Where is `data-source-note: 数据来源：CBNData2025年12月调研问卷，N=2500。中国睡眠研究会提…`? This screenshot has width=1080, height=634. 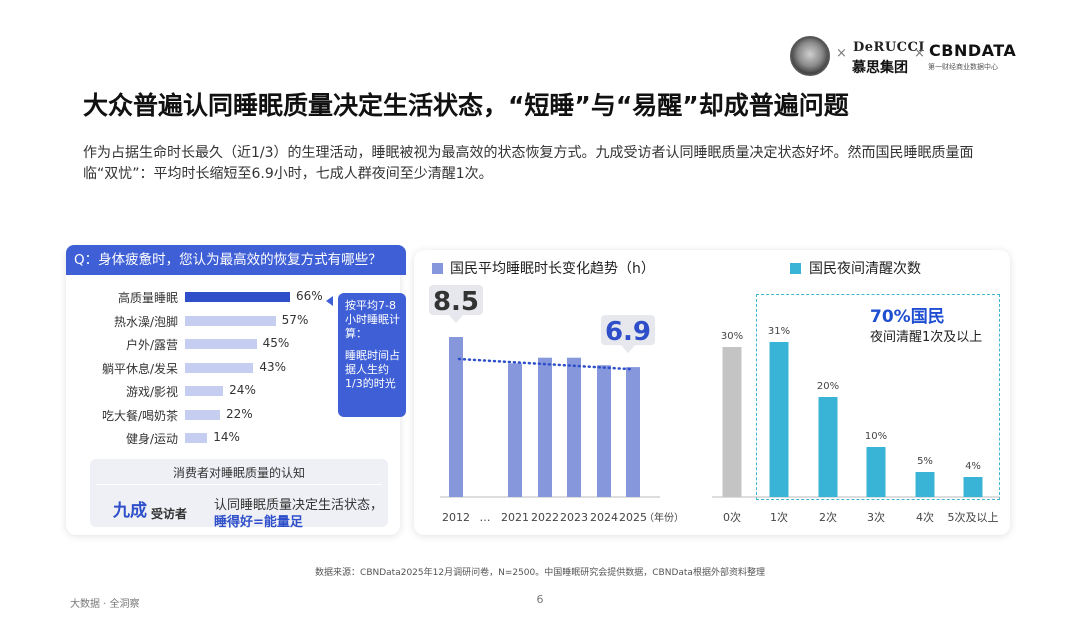 data-source-note: 数据来源：CBNData2025年12月调研问卷，N=2500。中国睡眠研究会提… is located at coordinates (540, 573).